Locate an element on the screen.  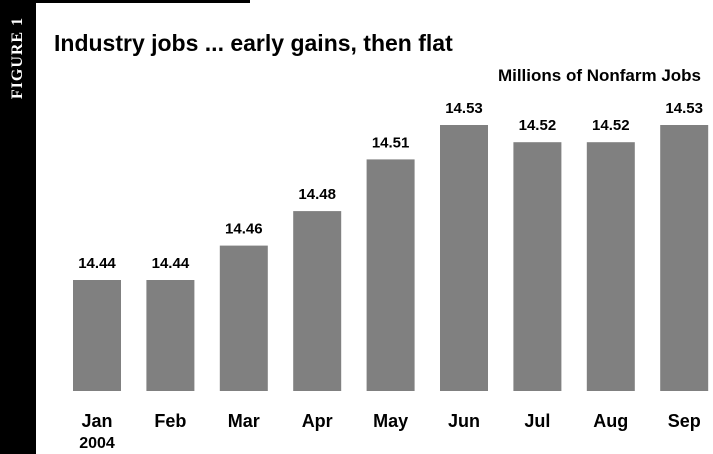
value-label: 14.51 is located at coordinates (391, 142).